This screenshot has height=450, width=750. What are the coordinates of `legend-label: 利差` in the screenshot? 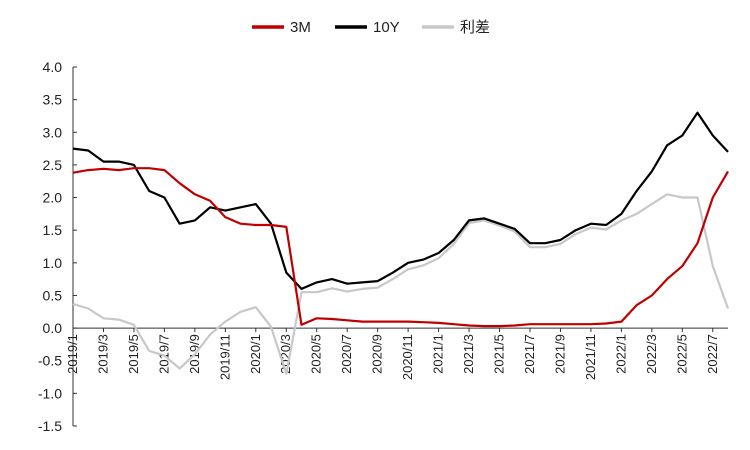 It's located at (475, 27).